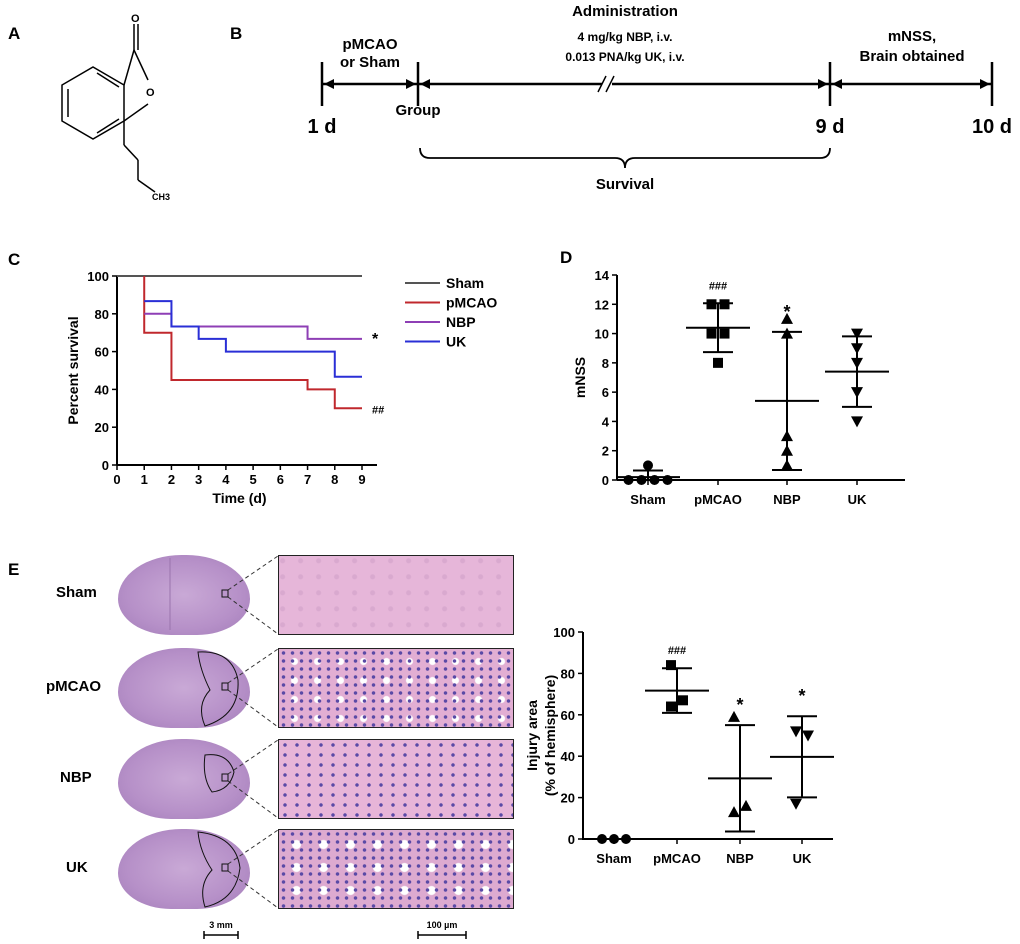  Describe the element at coordinates (613, 858) in the screenshot. I see `x-tick-label: Sham` at that location.